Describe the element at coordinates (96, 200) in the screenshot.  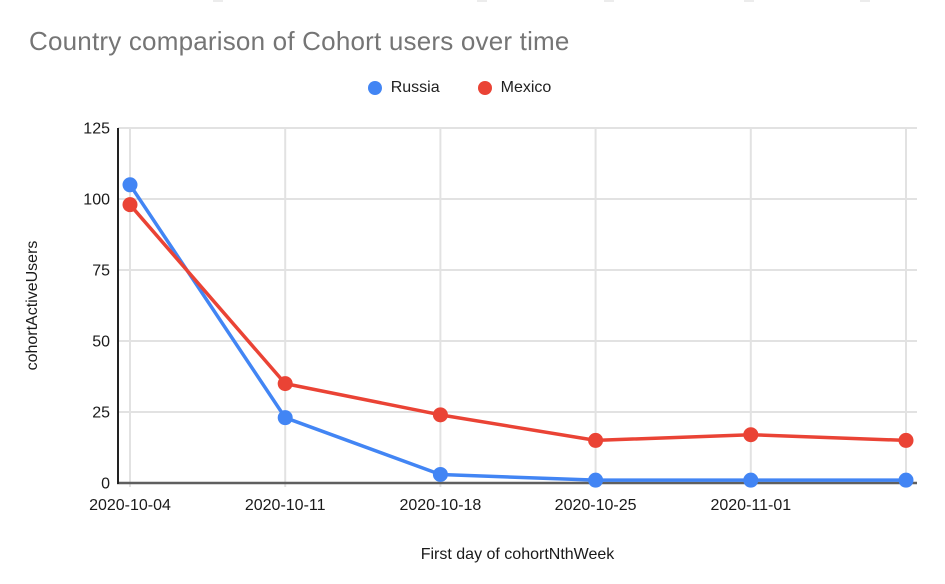
I see `y-tick-label: 100` at that location.